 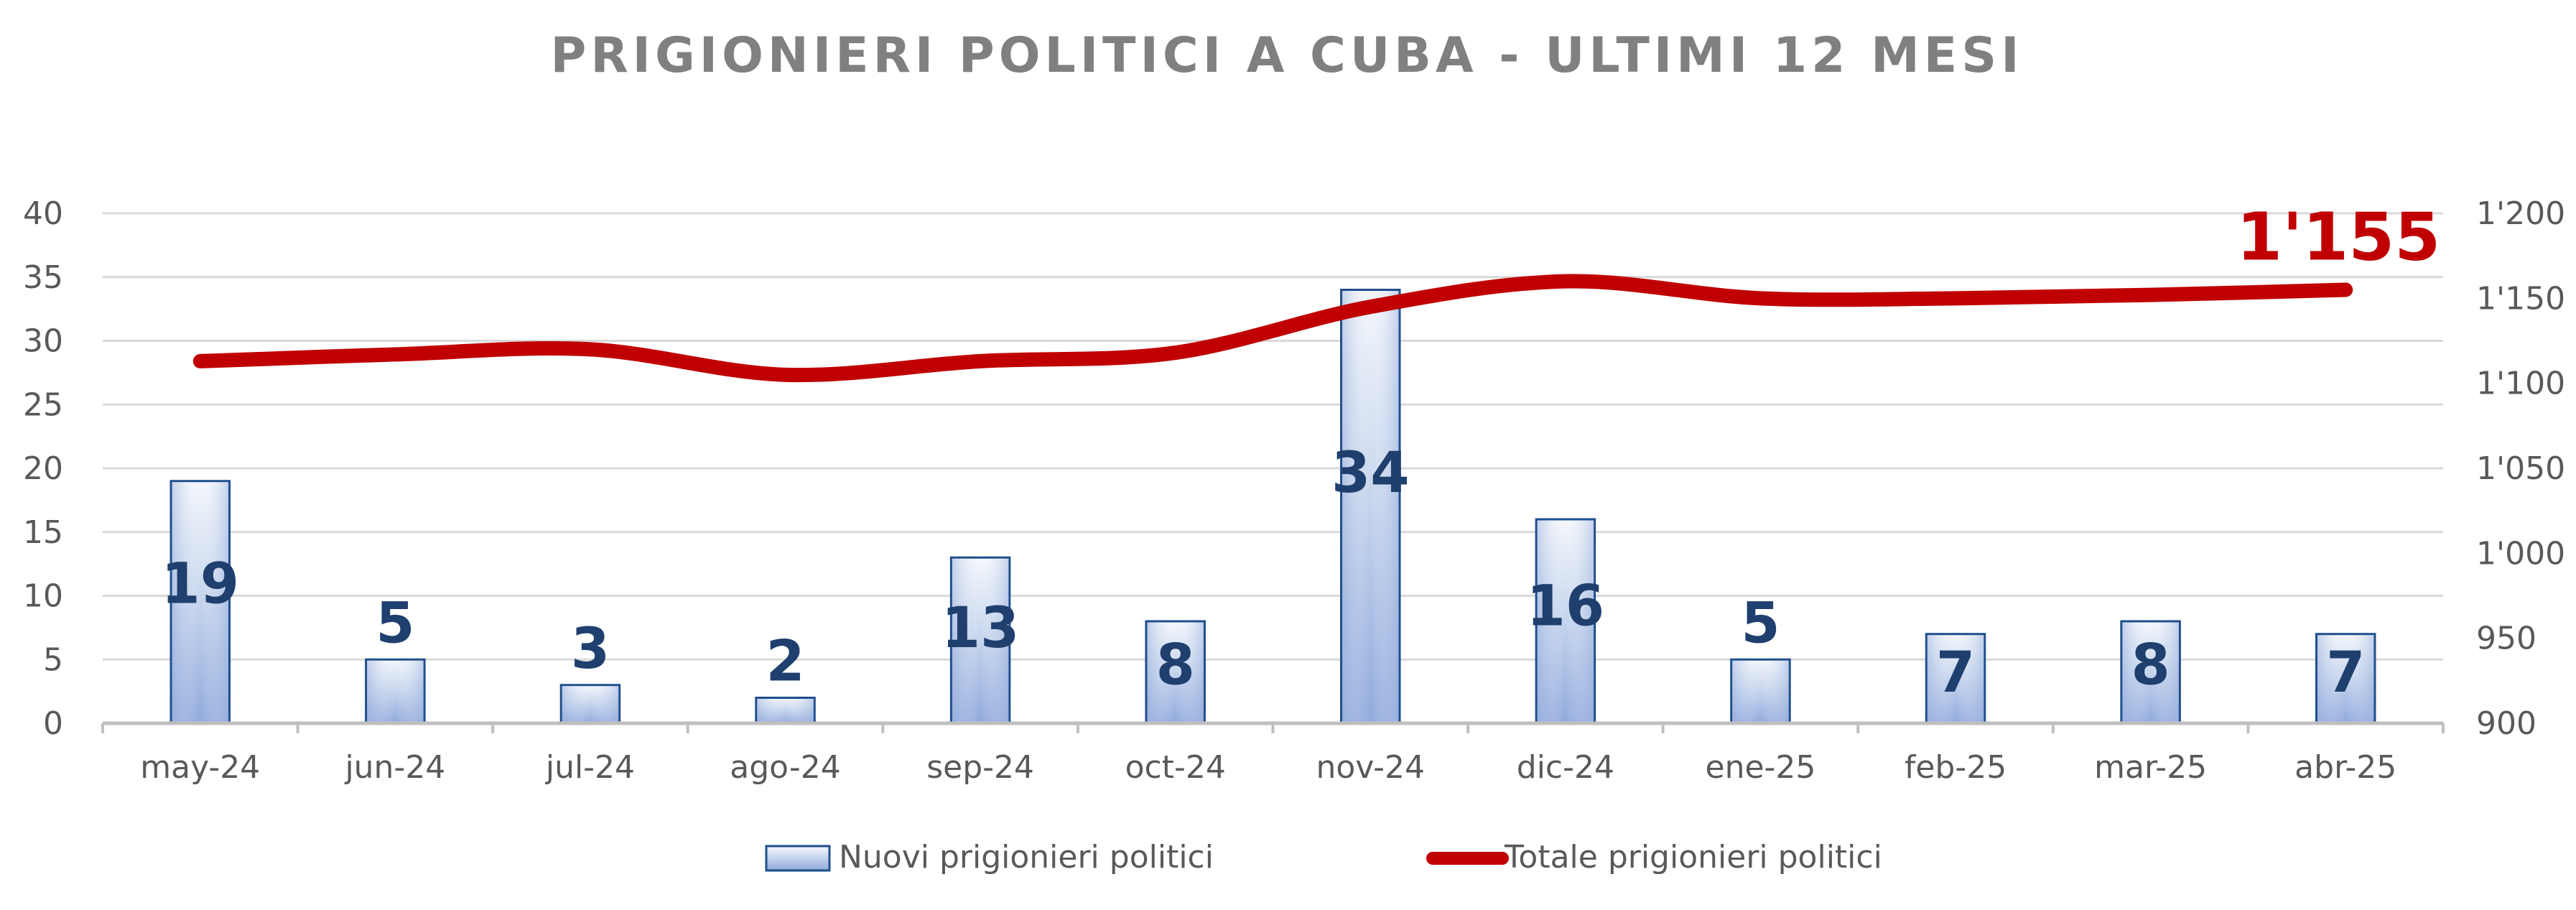 I want to click on y-tick-label: 30, so click(x=43, y=341).